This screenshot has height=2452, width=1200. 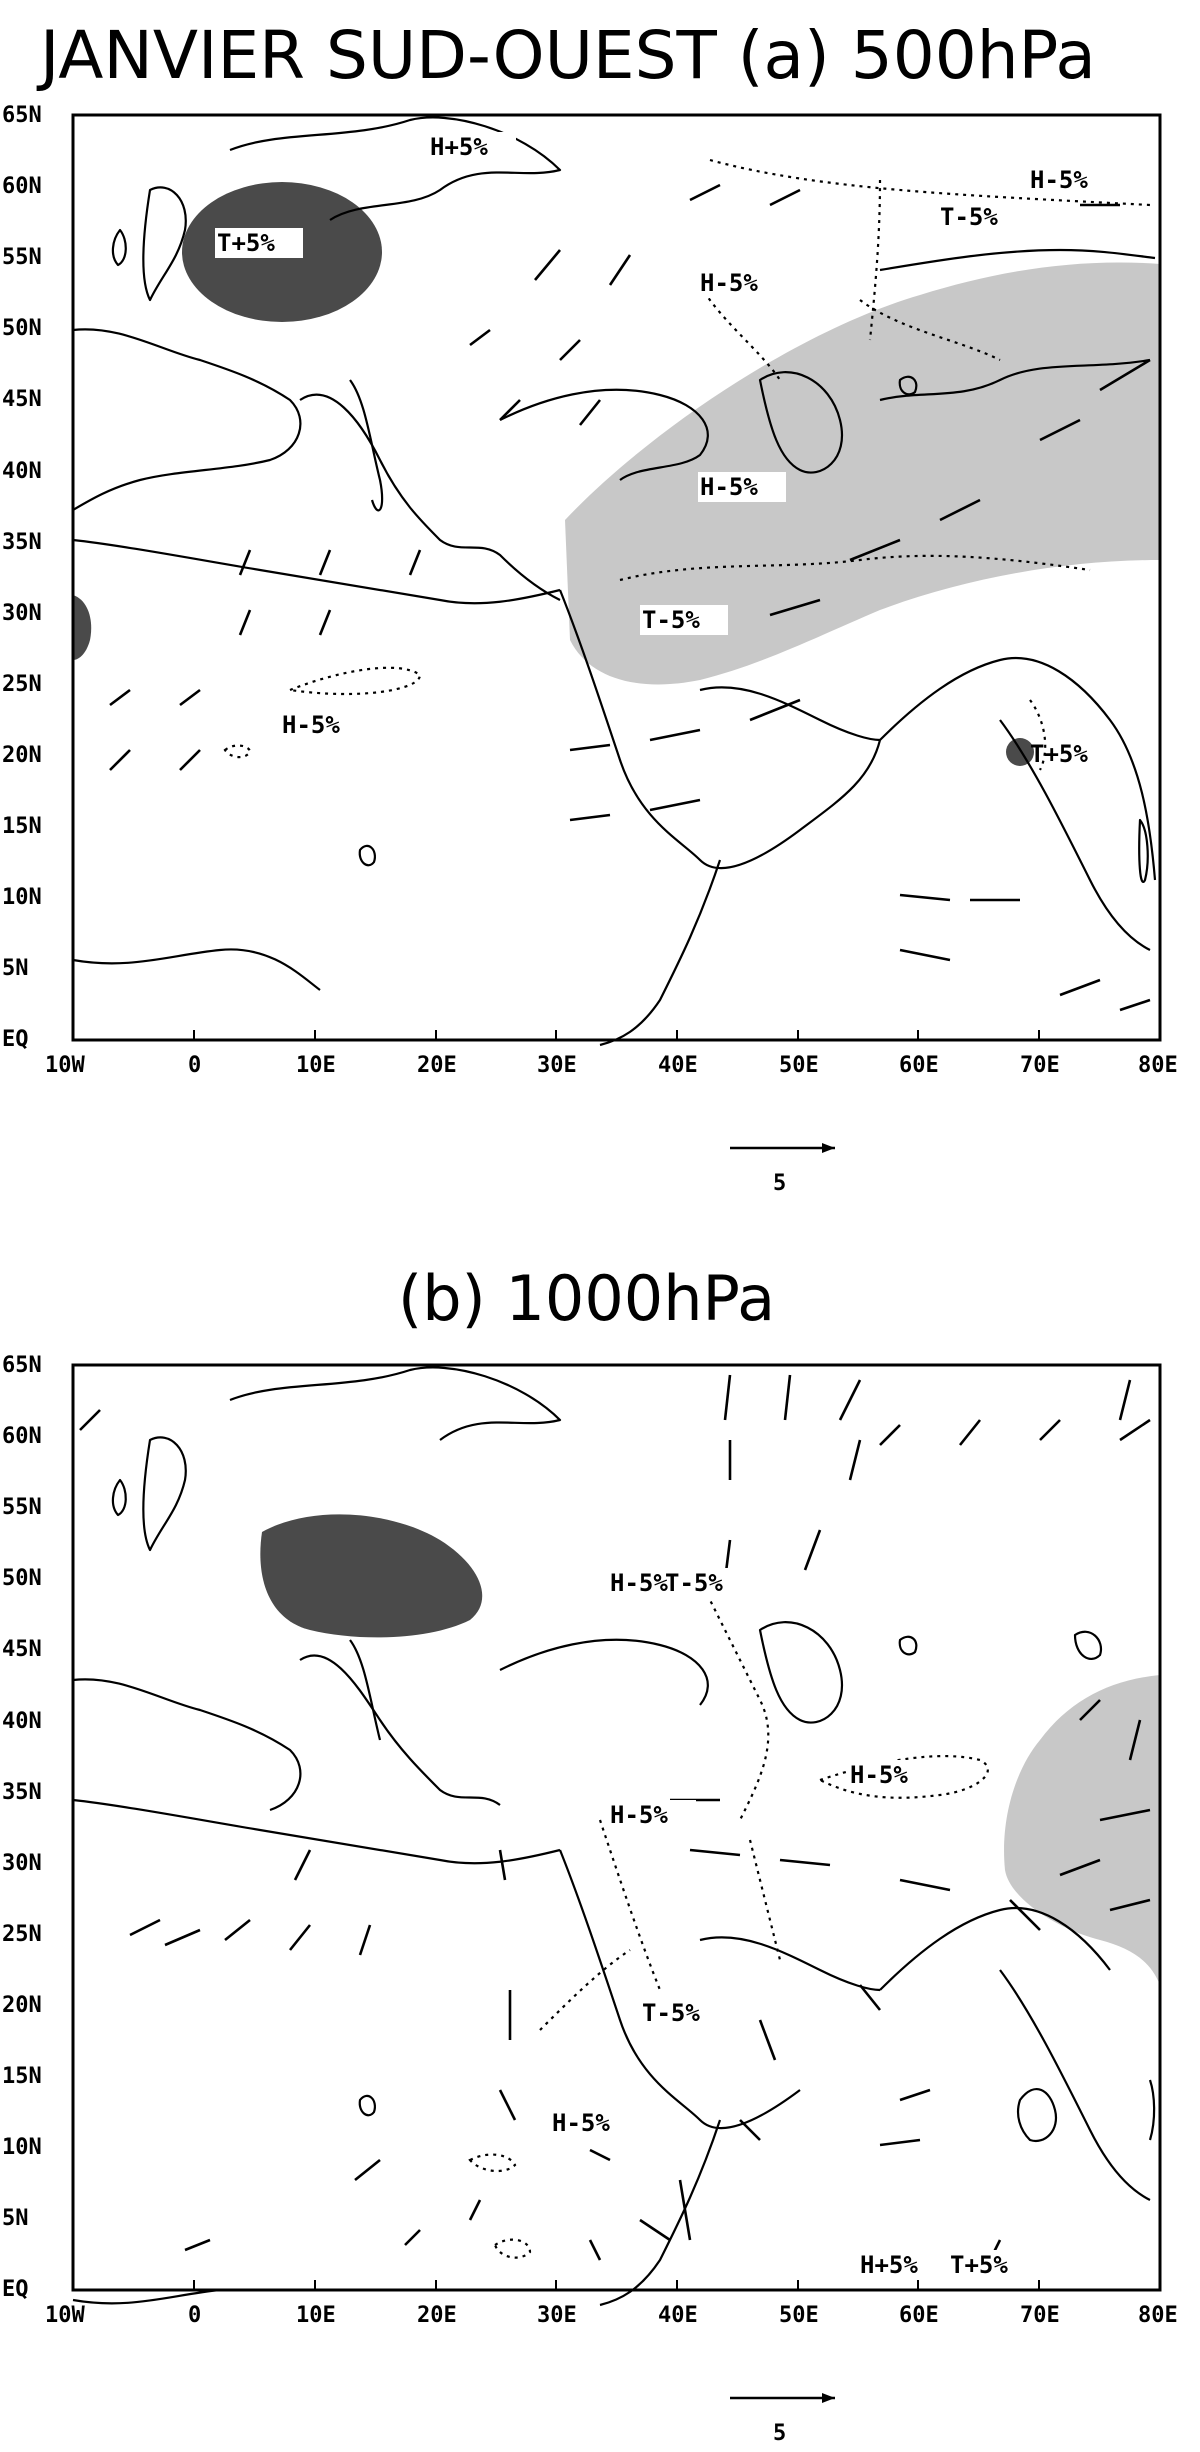 What do you see at coordinates (82, 627) in the screenshot?
I see `panel-a-dark-shading-edge` at bounding box center [82, 627].